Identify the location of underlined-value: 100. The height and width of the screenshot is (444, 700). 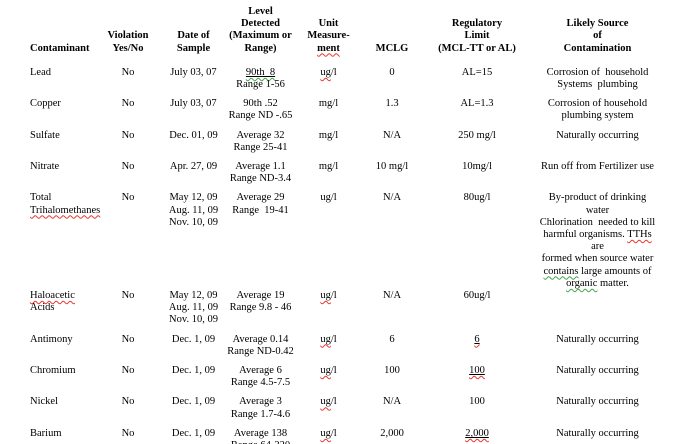
(477, 370).